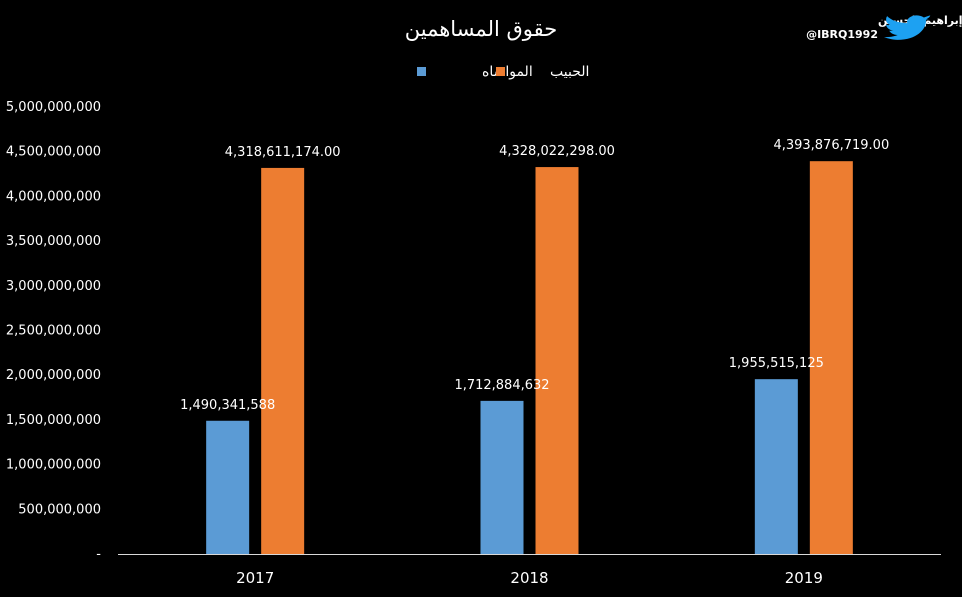 The width and height of the screenshot is (962, 597). I want to click on y-tick-label: 2,000,000,000, so click(53, 375).